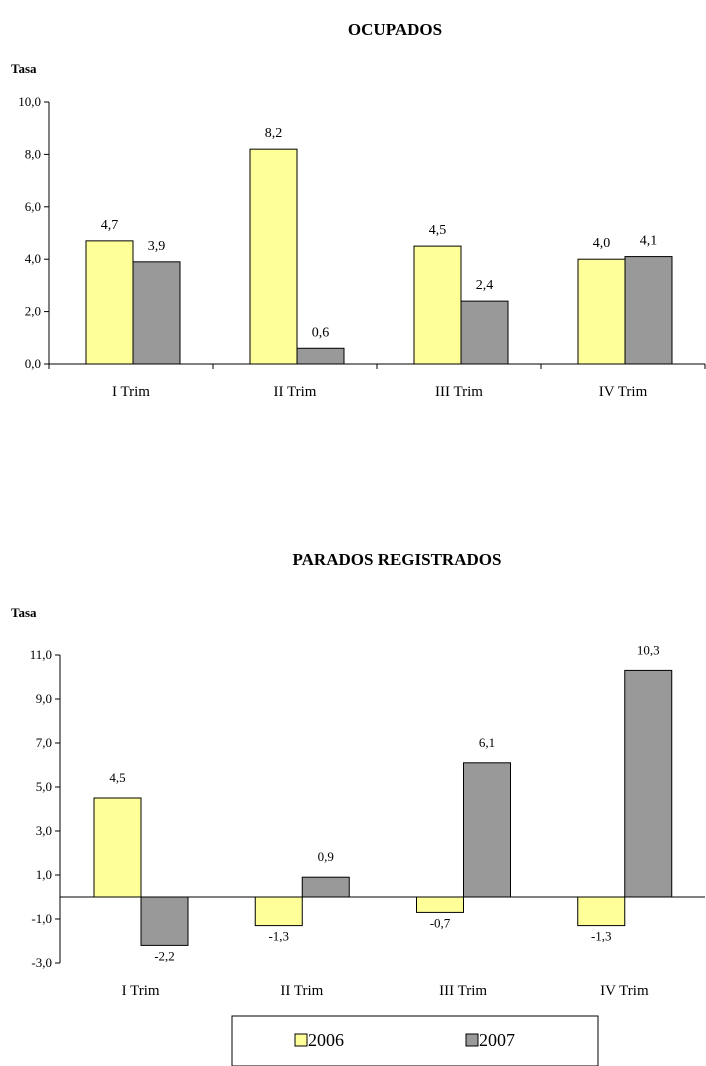 The width and height of the screenshot is (706, 1066). Describe the element at coordinates (301, 1040) in the screenshot. I see `legend-swatch-2006` at that location.